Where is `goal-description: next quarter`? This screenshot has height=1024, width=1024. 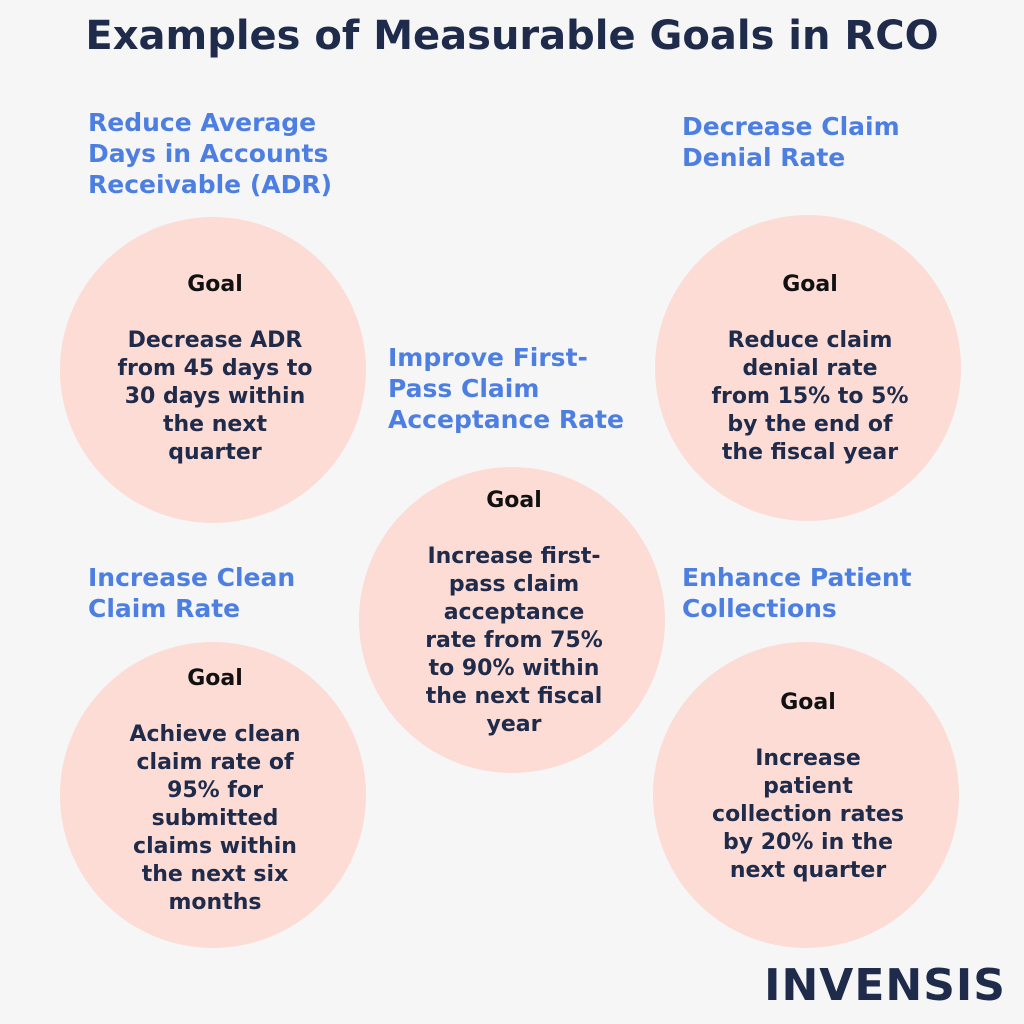
goal-description: next quarter is located at coordinates (808, 870).